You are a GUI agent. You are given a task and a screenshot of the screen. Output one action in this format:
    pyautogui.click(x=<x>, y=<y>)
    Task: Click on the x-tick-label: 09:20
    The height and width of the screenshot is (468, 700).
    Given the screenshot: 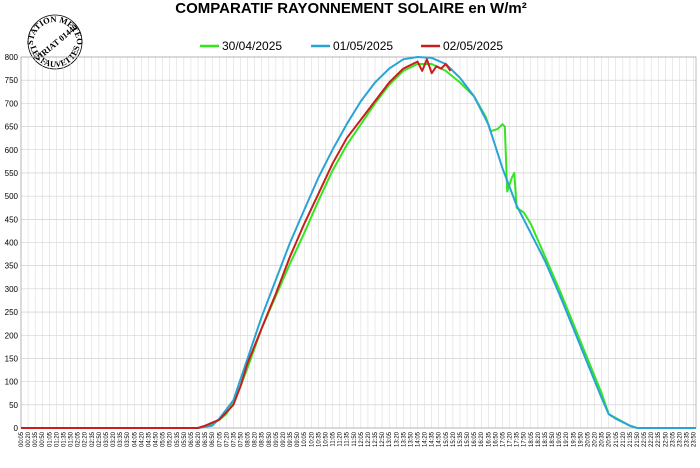 What is the action you would take?
    pyautogui.click(x=284, y=439)
    